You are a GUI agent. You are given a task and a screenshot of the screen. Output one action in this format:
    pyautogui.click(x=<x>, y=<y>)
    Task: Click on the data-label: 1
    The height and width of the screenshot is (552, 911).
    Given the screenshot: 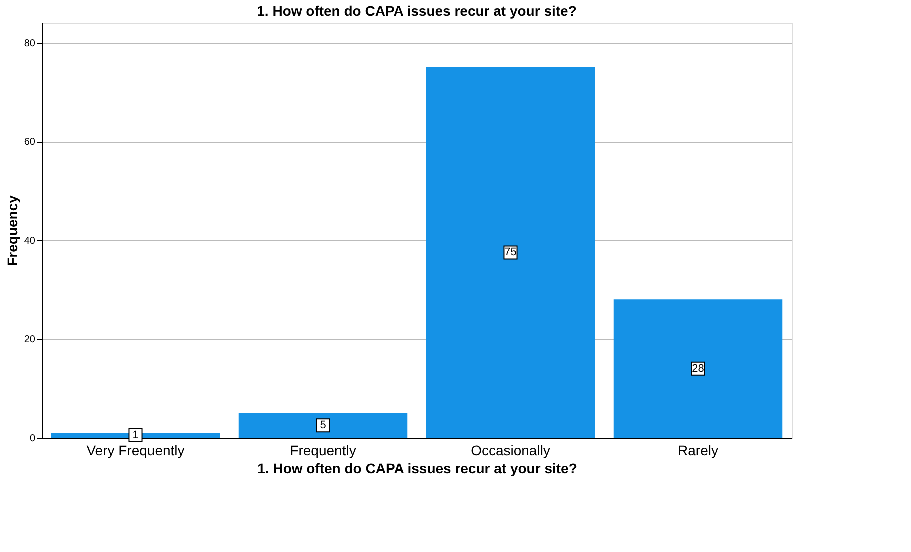 What is the action you would take?
    pyautogui.click(x=135, y=436)
    